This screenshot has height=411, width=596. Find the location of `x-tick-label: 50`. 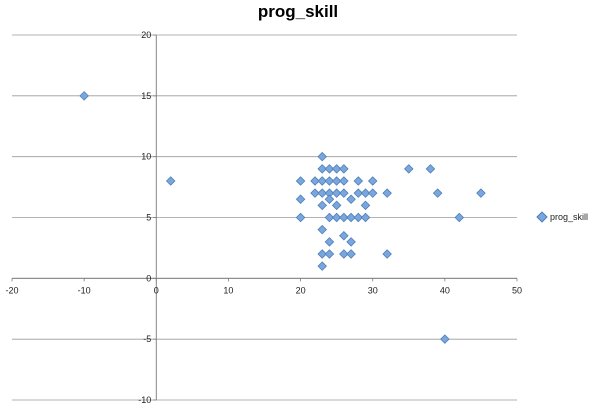

x-tick-label: 50 is located at coordinates (517, 290).